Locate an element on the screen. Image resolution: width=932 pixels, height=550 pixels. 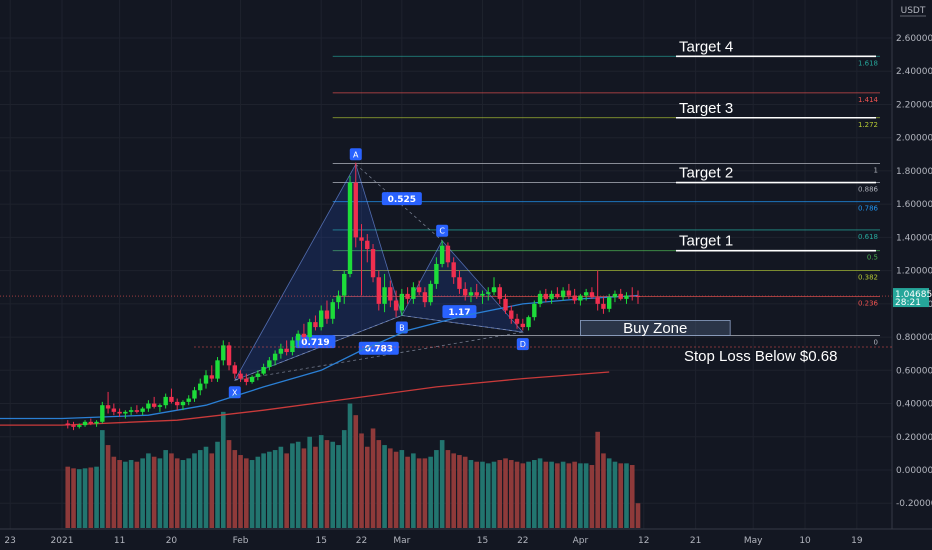
time-axis: 23 2021 11 20 Feb 15 22 Mar 15 22 Apr 12 21 May 10 19 is located at coordinates (466, 537).